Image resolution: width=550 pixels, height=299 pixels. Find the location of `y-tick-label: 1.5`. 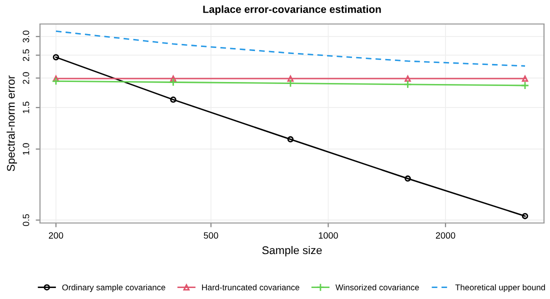

y-tick-label: 1.5 is located at coordinates (26, 108).